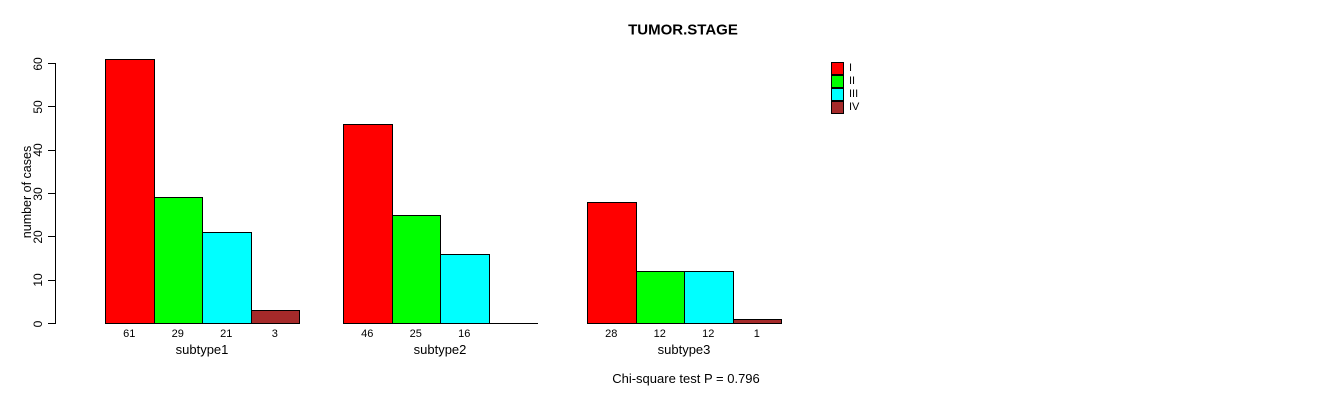  I want to click on group-label: subtype1, so click(202, 349).